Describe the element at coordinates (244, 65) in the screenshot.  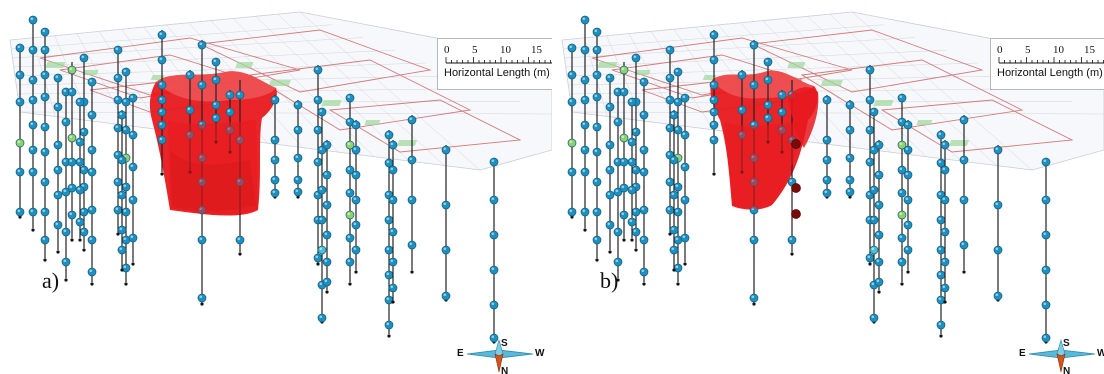
I see `plan-patch` at that location.